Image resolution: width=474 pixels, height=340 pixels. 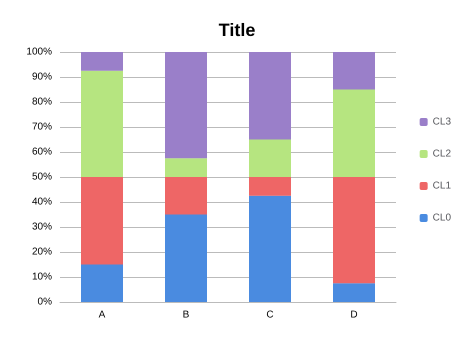 I want to click on y-tick-label: 60%, so click(x=42, y=152).